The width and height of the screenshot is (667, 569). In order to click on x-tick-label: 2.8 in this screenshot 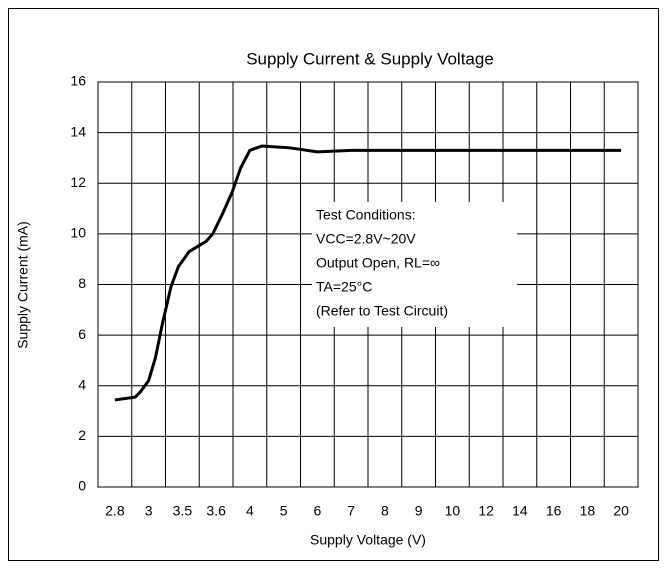, I will do `click(115, 511)`.